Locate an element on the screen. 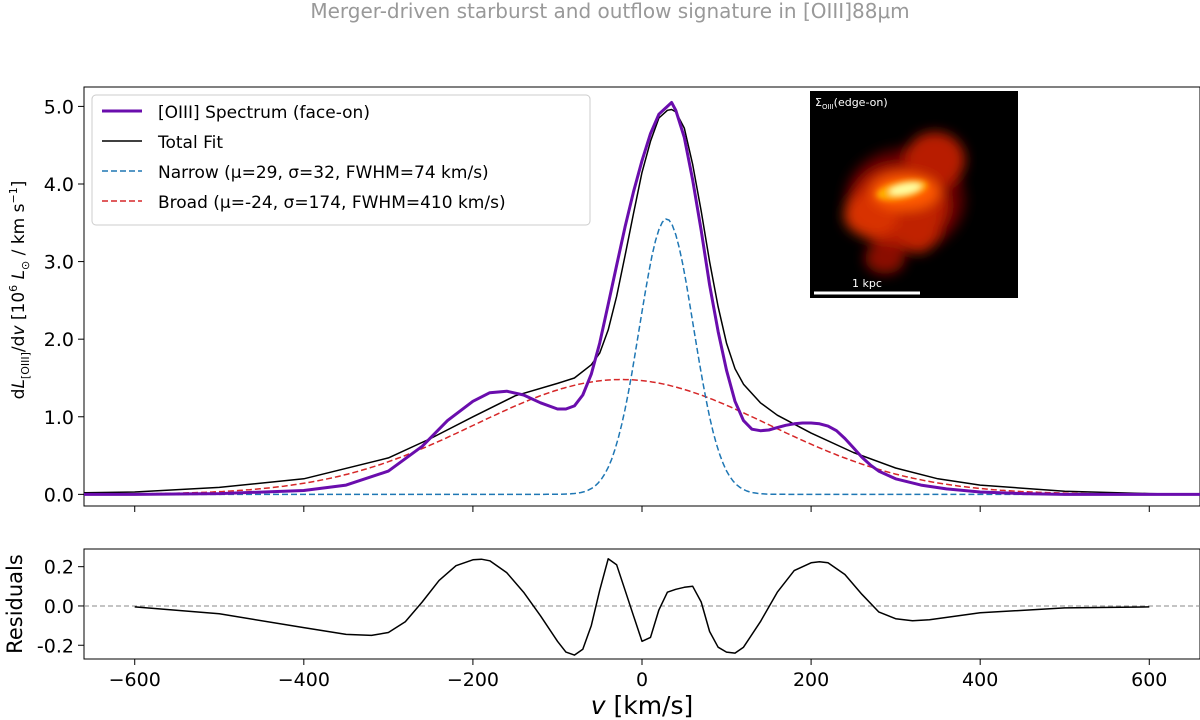 The width and height of the screenshot is (1200, 720). x-tick-label: −400 is located at coordinates (304, 680).